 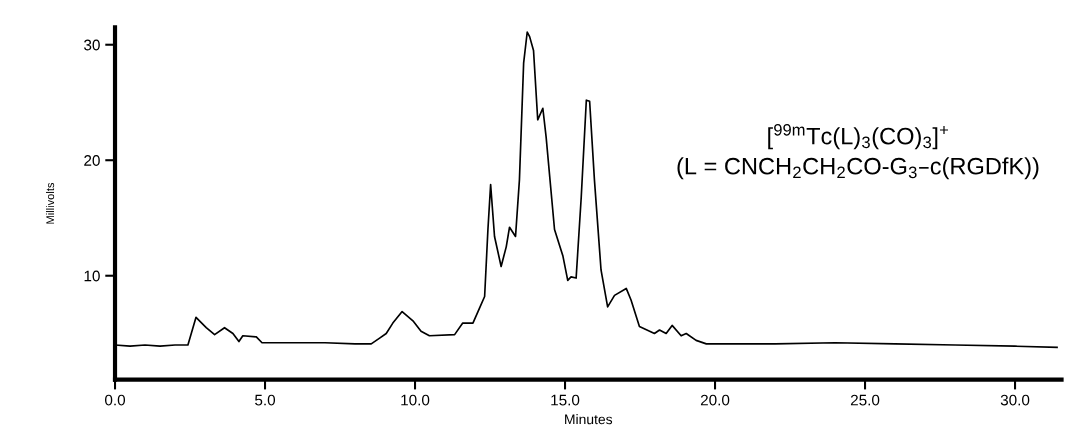 What do you see at coordinates (858, 136) in the screenshot?
I see `annotation: [$^{99m}$Tc(L)$_{3}$(CO)$_{3}$]$^{+}$` at bounding box center [858, 136].